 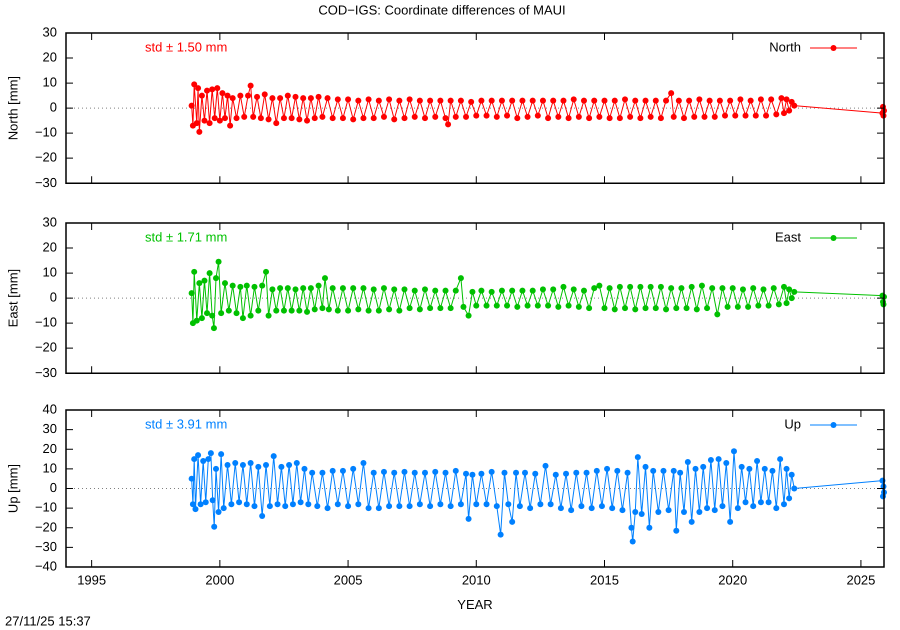 What do you see at coordinates (49, 409) in the screenshot?
I see `y-tick-label: 40` at bounding box center [49, 409].